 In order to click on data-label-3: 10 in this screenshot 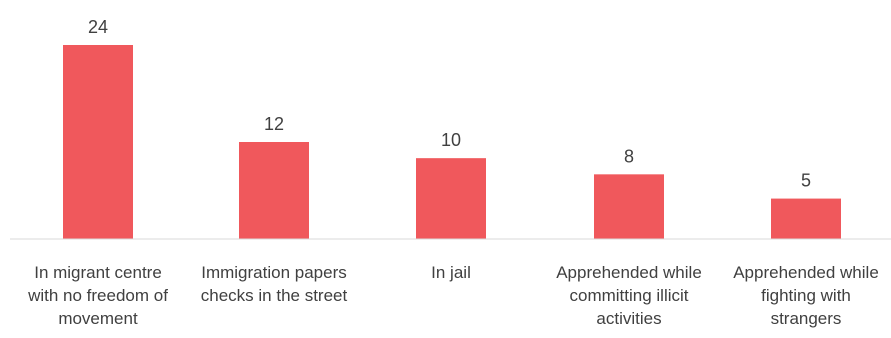, I will do `click(451, 140)`.